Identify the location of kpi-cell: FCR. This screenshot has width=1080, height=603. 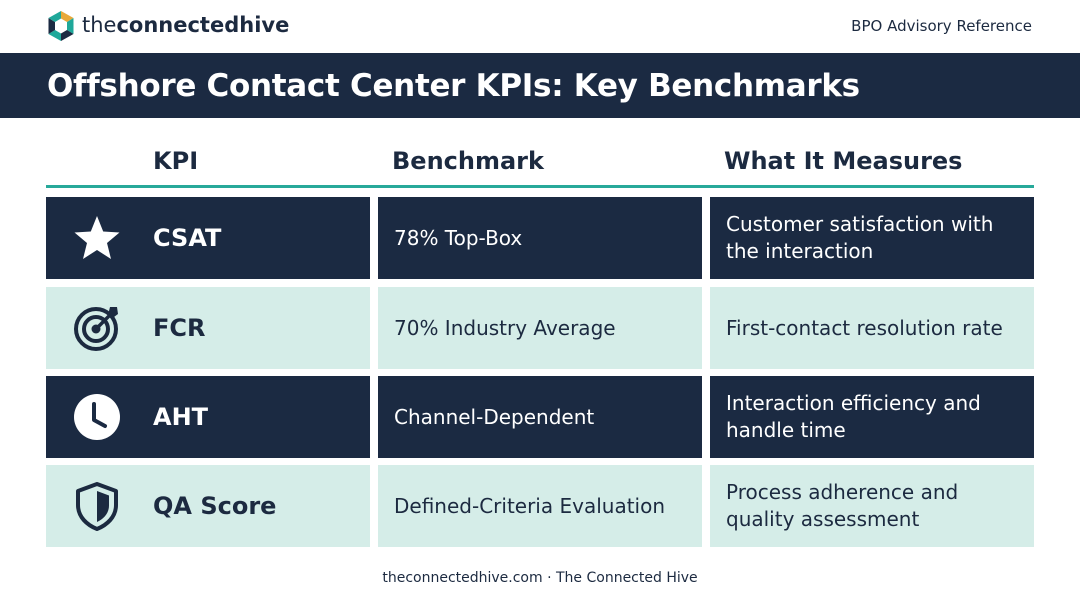
(208, 328).